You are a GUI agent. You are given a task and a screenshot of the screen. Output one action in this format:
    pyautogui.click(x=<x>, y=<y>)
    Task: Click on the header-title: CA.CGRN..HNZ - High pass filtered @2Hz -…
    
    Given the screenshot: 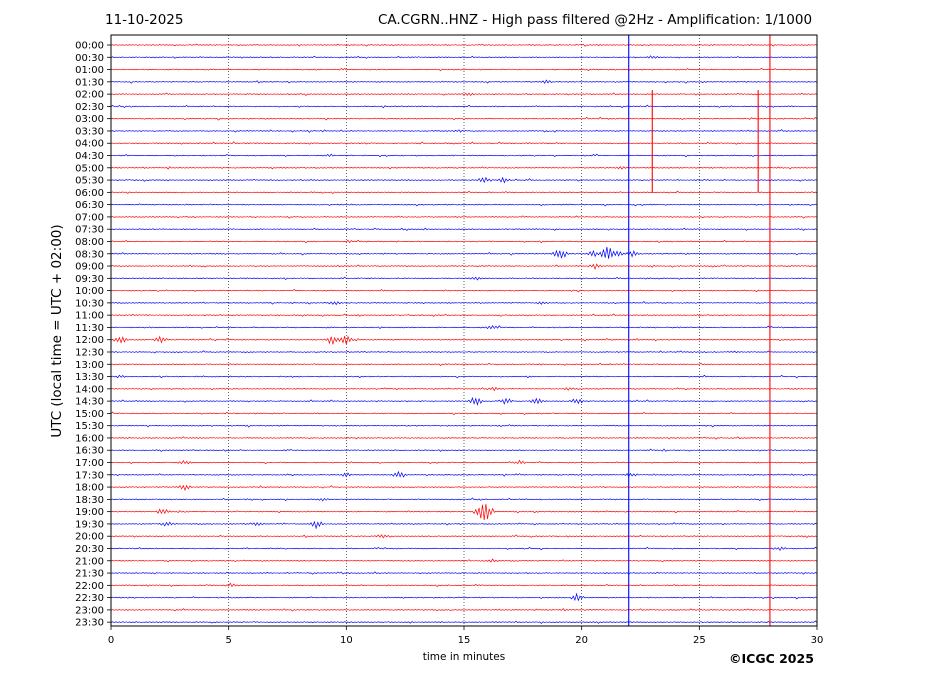 What is the action you would take?
    pyautogui.click(x=595, y=20)
    